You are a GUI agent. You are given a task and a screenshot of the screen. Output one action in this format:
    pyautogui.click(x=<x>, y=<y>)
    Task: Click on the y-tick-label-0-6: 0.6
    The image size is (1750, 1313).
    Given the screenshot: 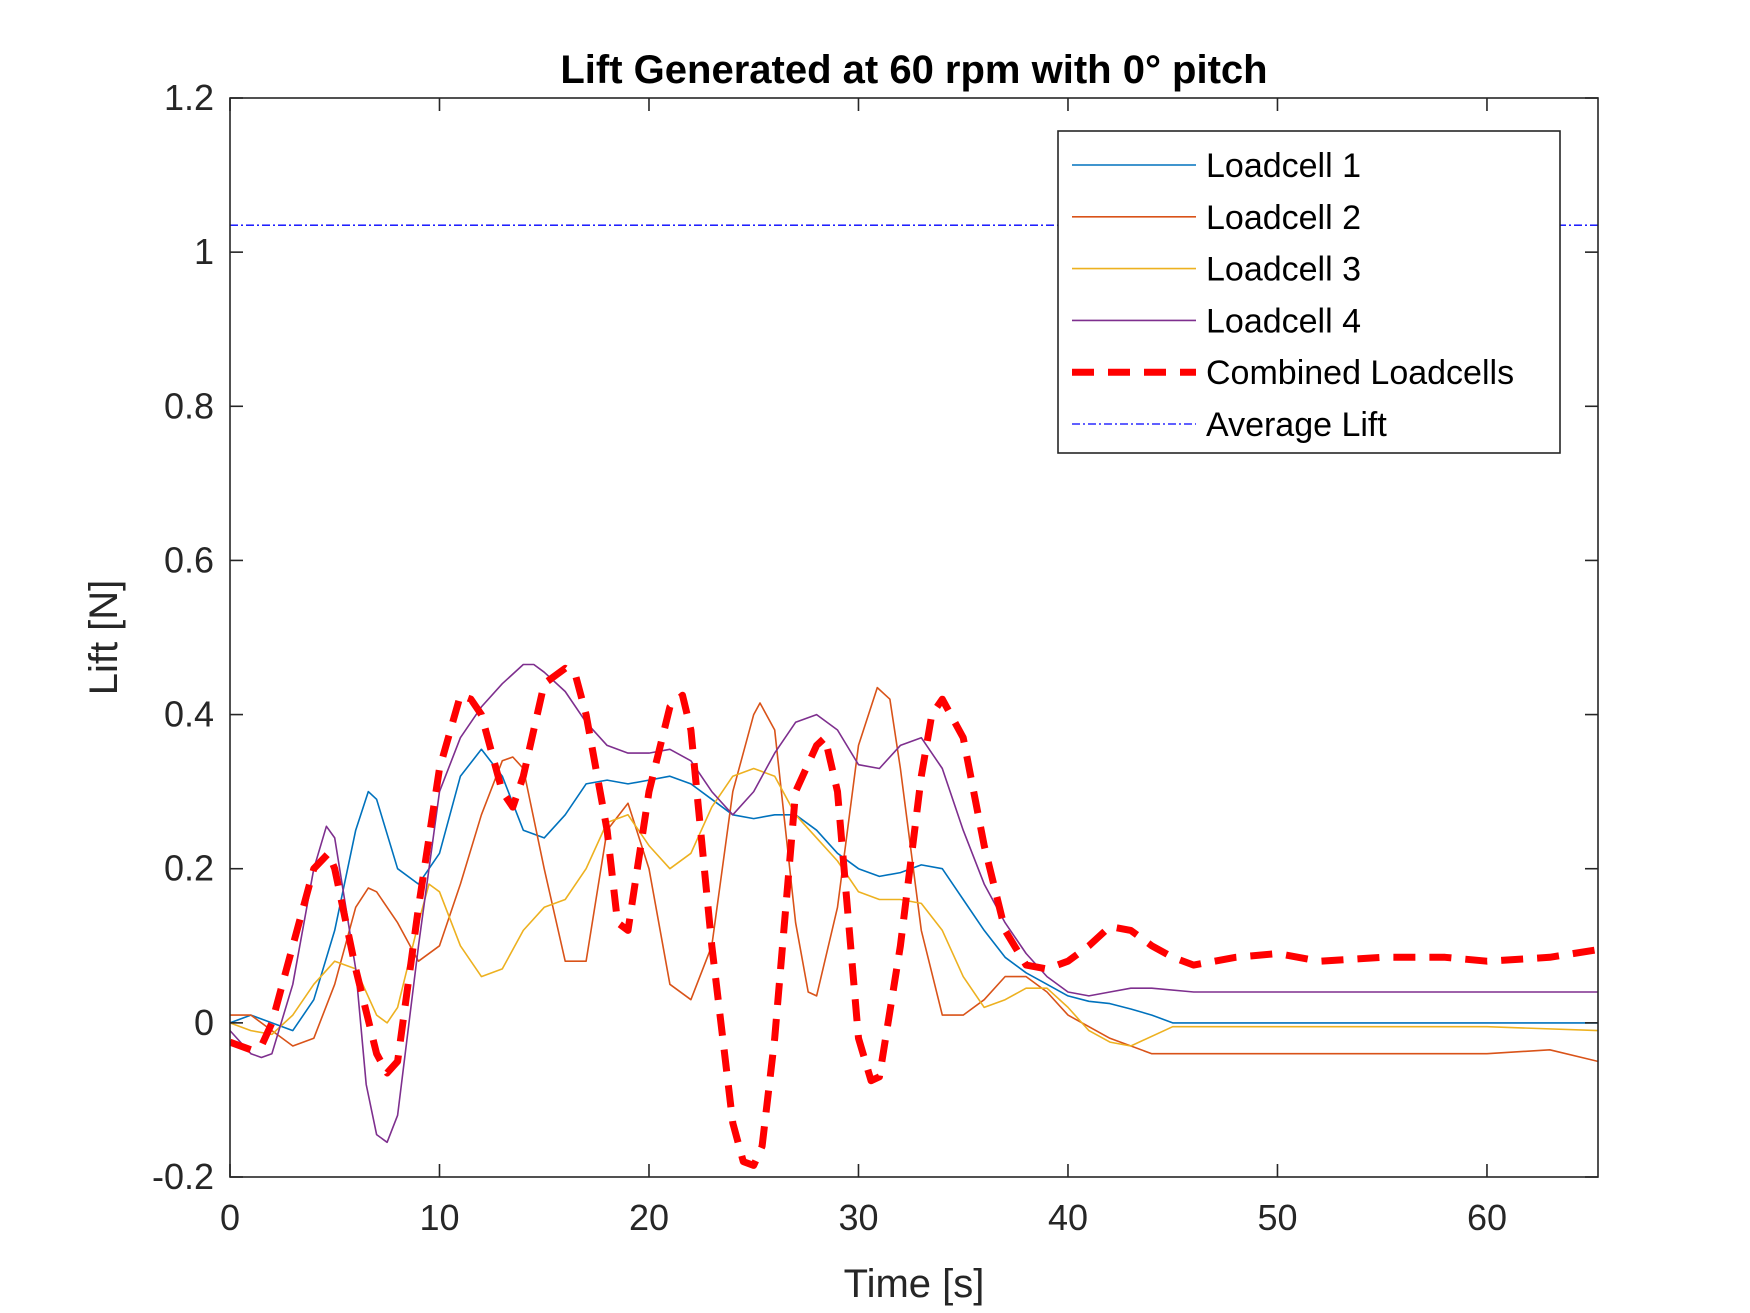 What is the action you would take?
    pyautogui.click(x=189, y=559)
    